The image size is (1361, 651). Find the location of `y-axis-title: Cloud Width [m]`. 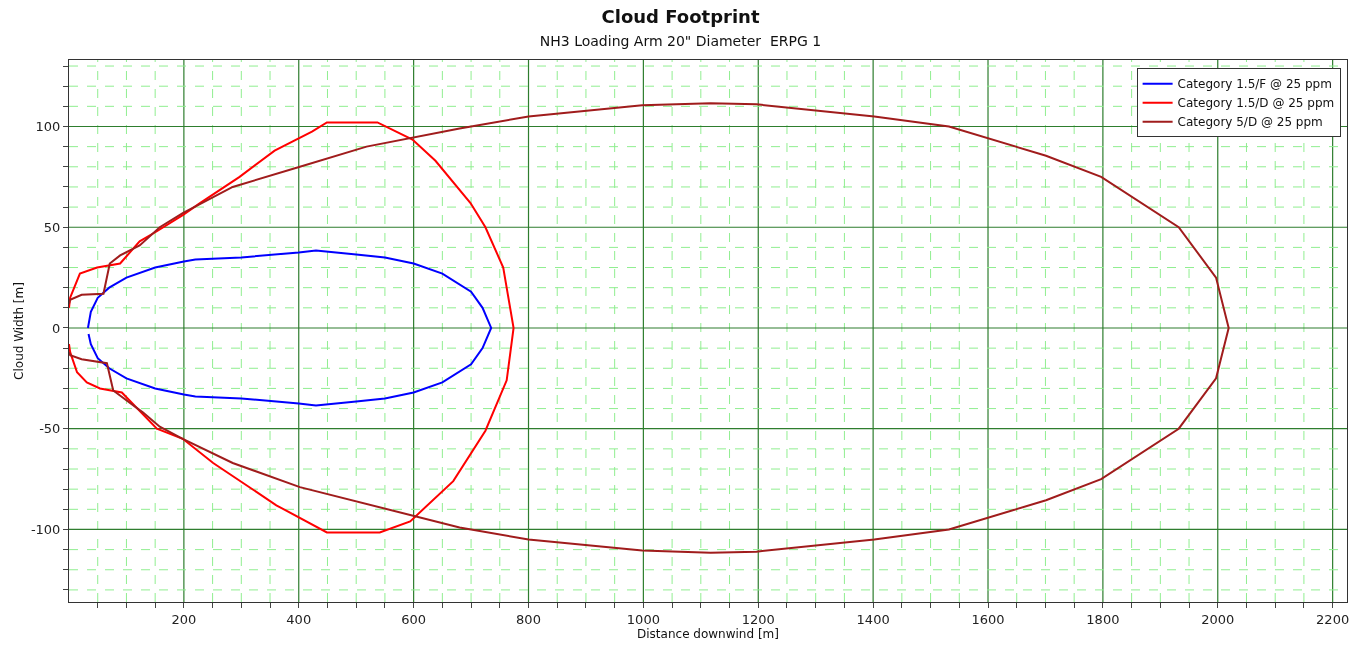

y-axis-title: Cloud Width [m] is located at coordinates (19, 331).